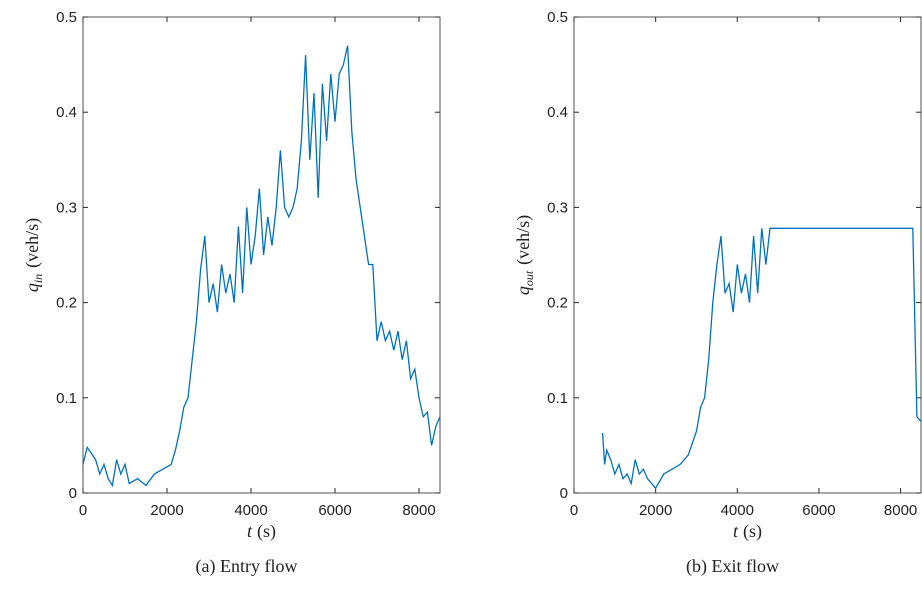 This screenshot has height=609, width=922. I want to click on y-label-subscript: out, so click(529, 278).